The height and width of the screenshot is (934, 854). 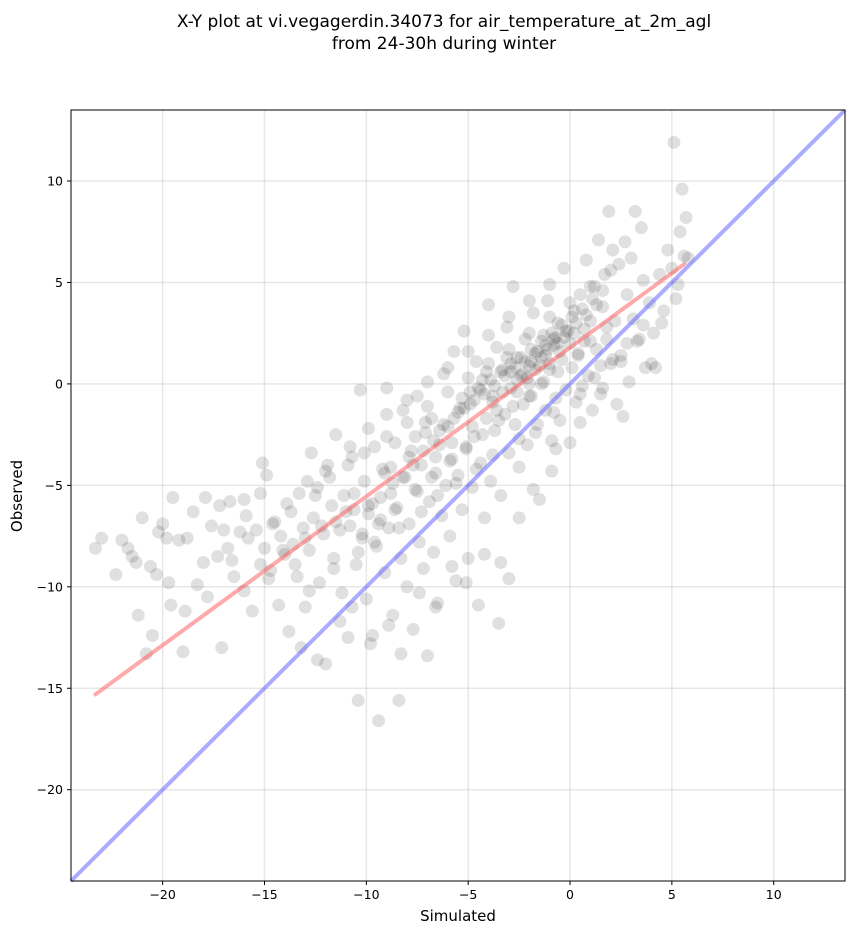 What do you see at coordinates (162, 894) in the screenshot?
I see `x-tick-label: −20` at bounding box center [162, 894].